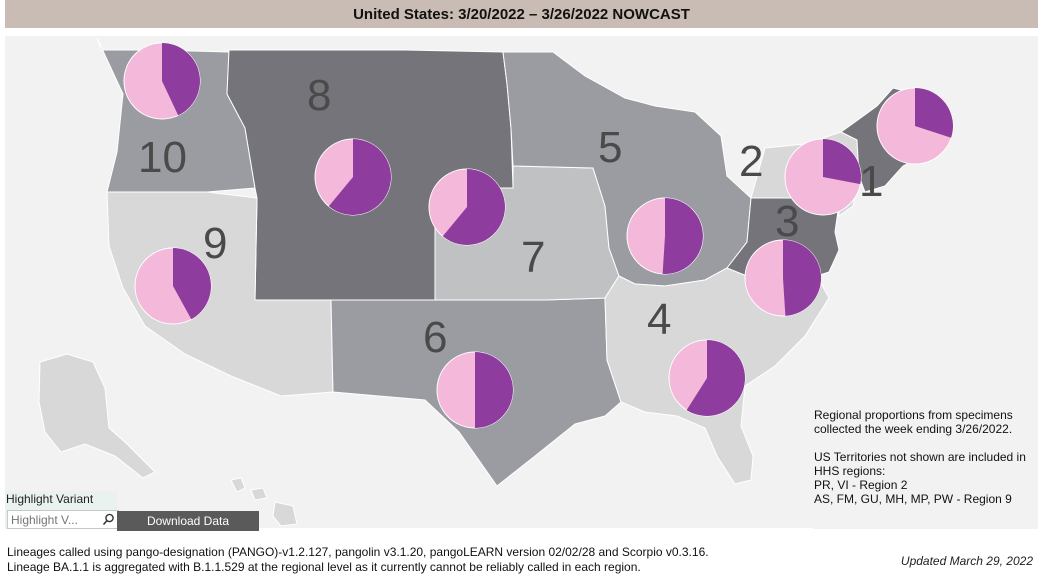 This screenshot has height=576, width=1043. What do you see at coordinates (913, 429) in the screenshot?
I see `note-line: collected the week ending 3/26/2022.` at bounding box center [913, 429].